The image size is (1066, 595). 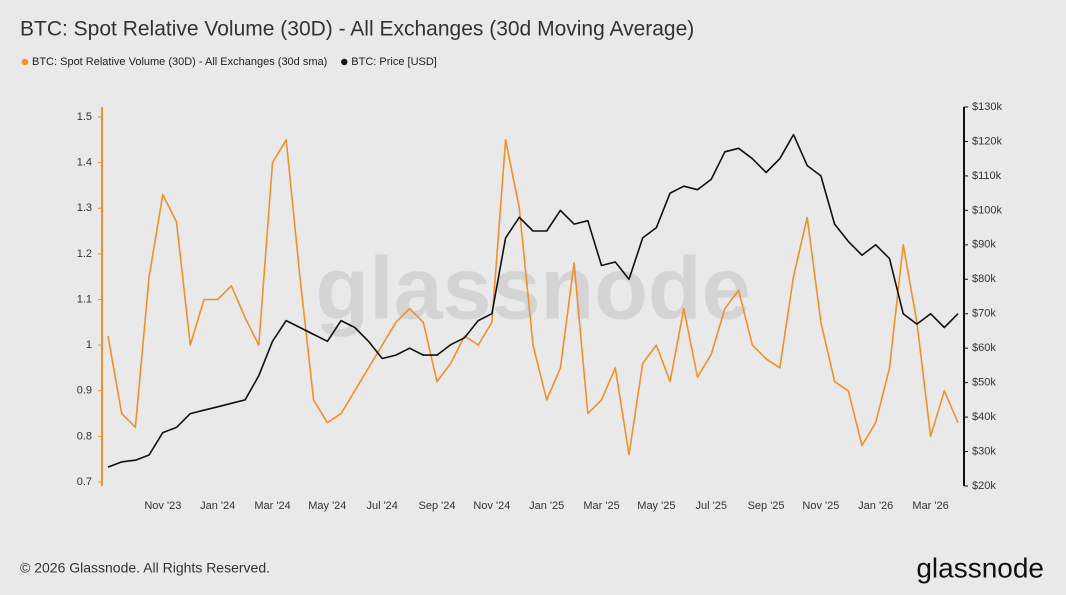 What do you see at coordinates (766, 506) in the screenshot?
I see `x-tick-label: Sep '25` at bounding box center [766, 506].